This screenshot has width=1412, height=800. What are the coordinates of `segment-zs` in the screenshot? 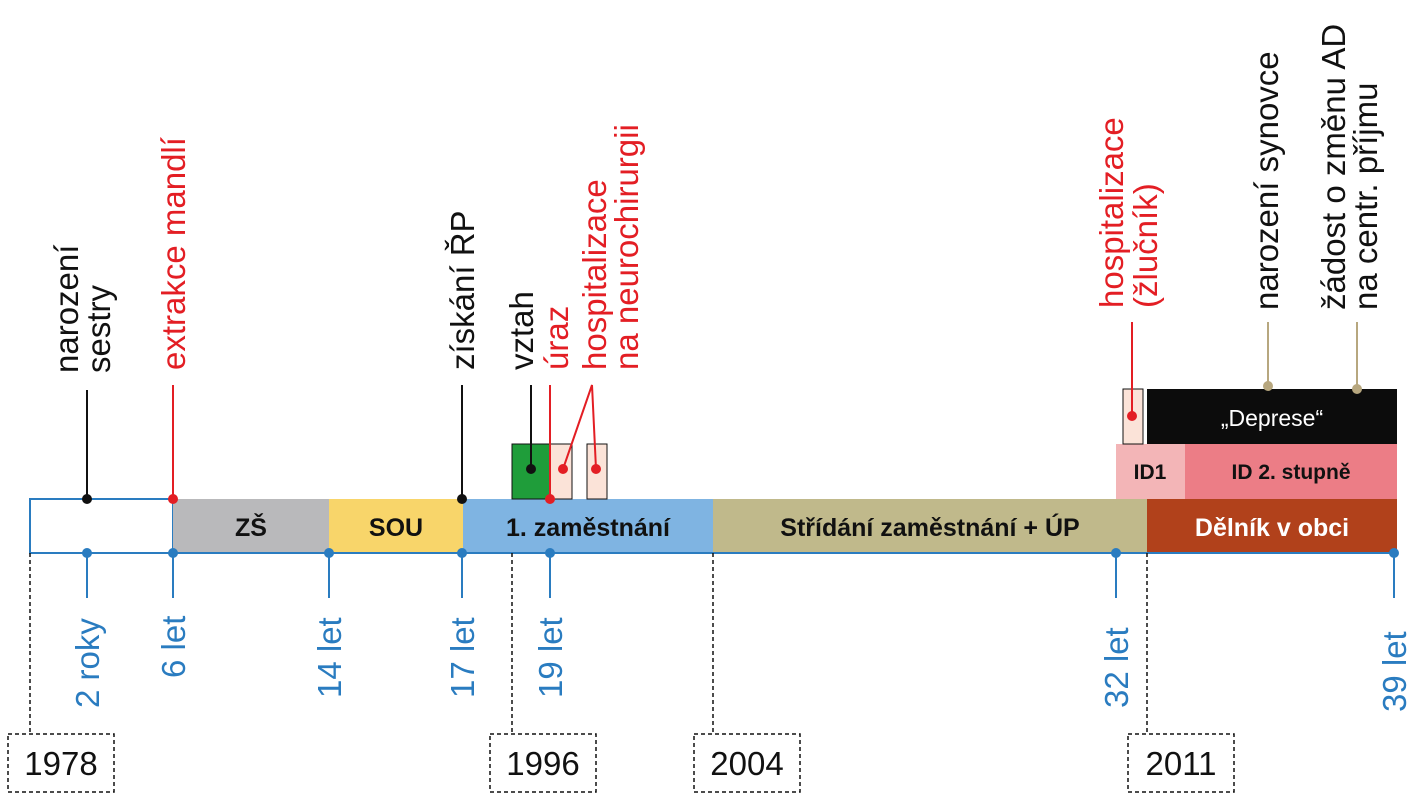 It's located at (251, 526).